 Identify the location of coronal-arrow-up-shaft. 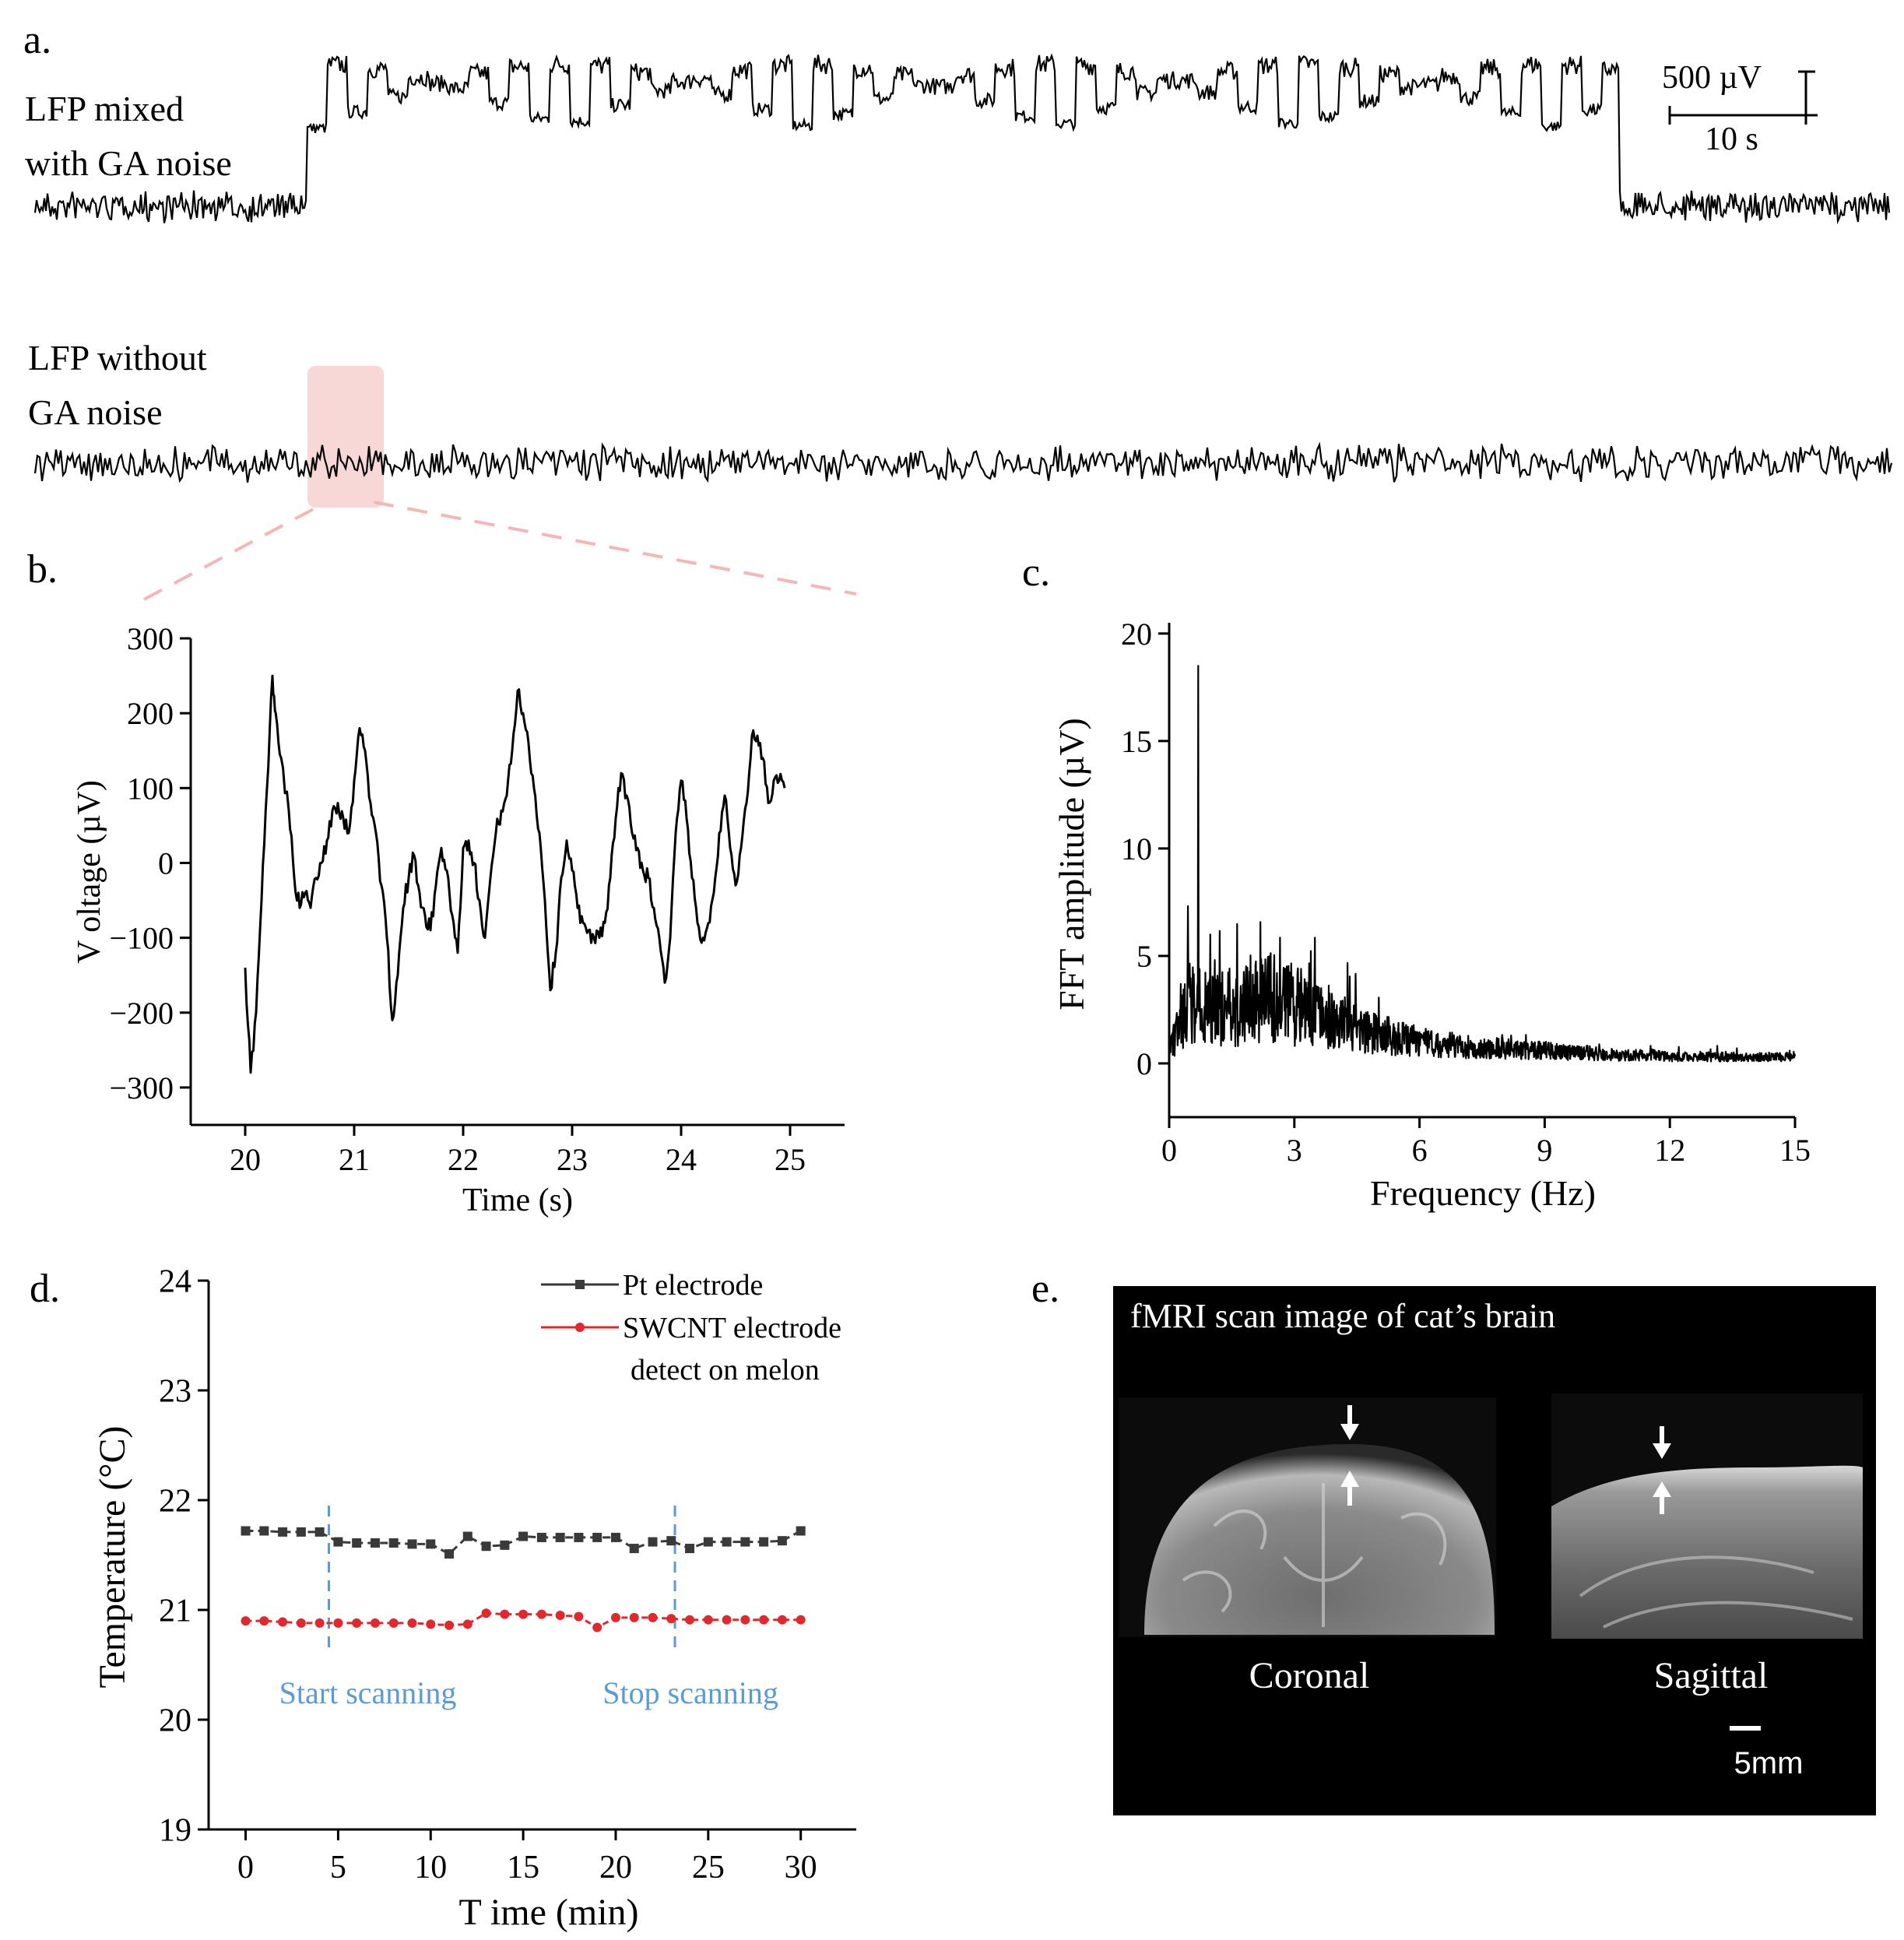
(1350, 1496).